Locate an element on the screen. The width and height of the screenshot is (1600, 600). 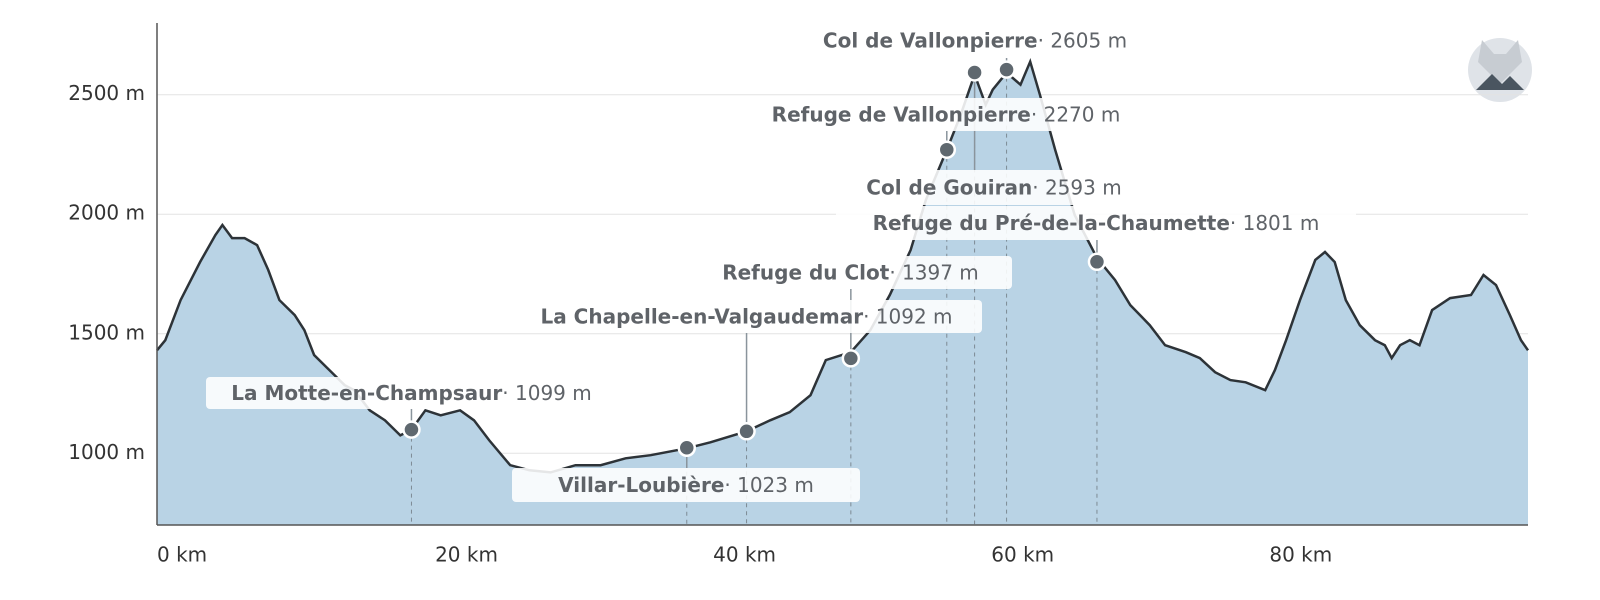
waypoint-label: Refuge de Vallonpierre· 2270 m is located at coordinates (946, 114).